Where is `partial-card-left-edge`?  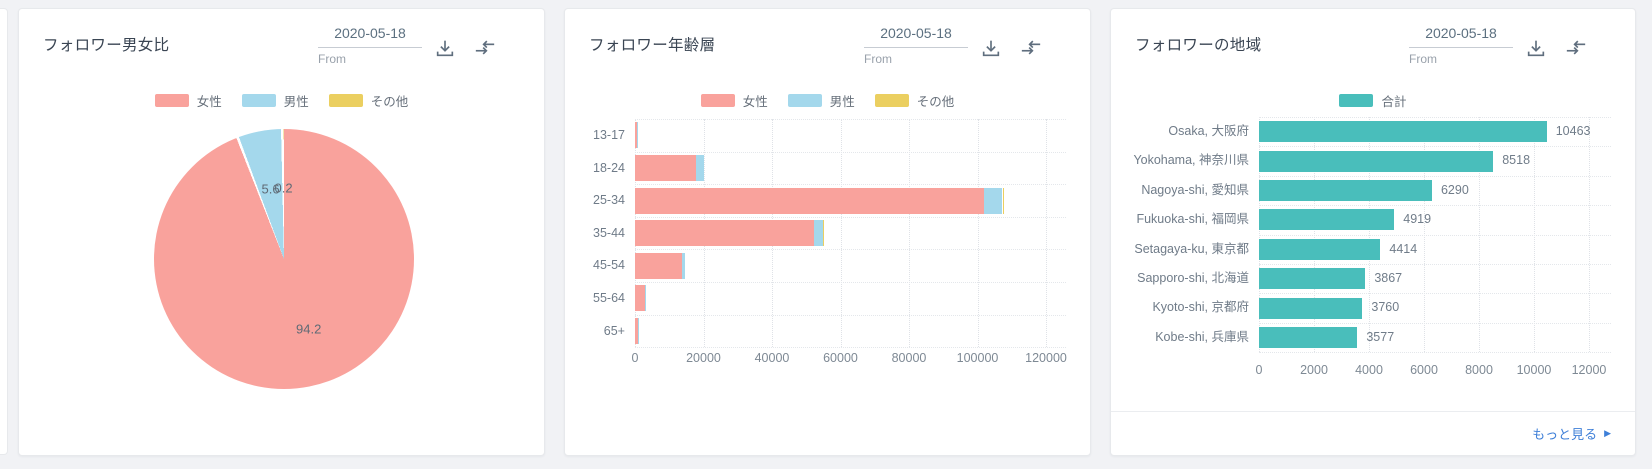
partial-card-left-edge is located at coordinates (4, 231).